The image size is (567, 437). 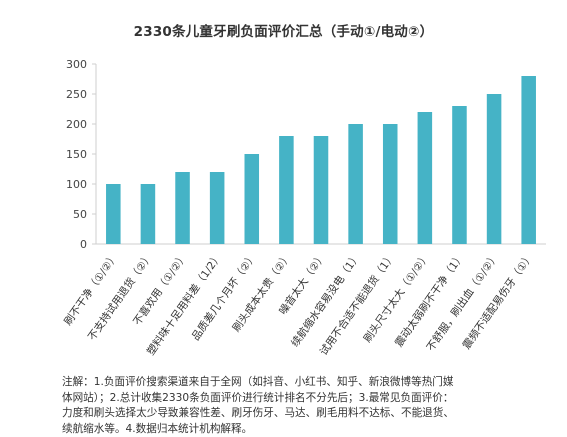 I want to click on y-tick-label: 250, so click(x=76, y=94).